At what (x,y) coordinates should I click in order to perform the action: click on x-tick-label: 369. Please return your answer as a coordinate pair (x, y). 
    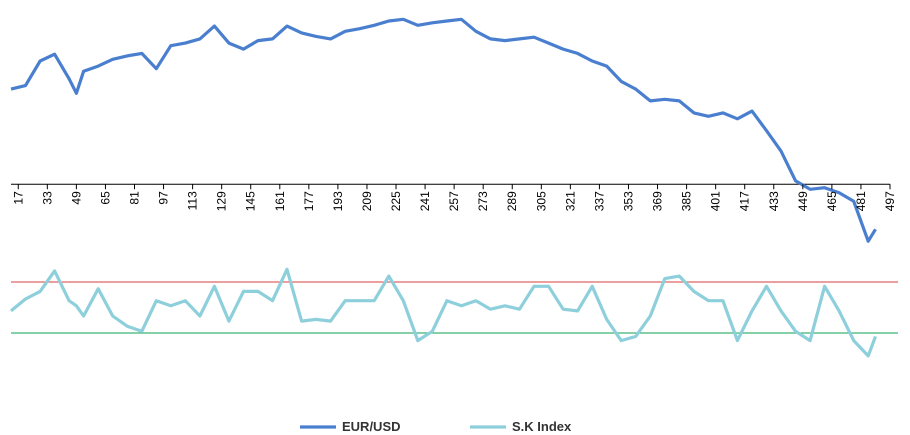
    Looking at the image, I should click on (658, 201).